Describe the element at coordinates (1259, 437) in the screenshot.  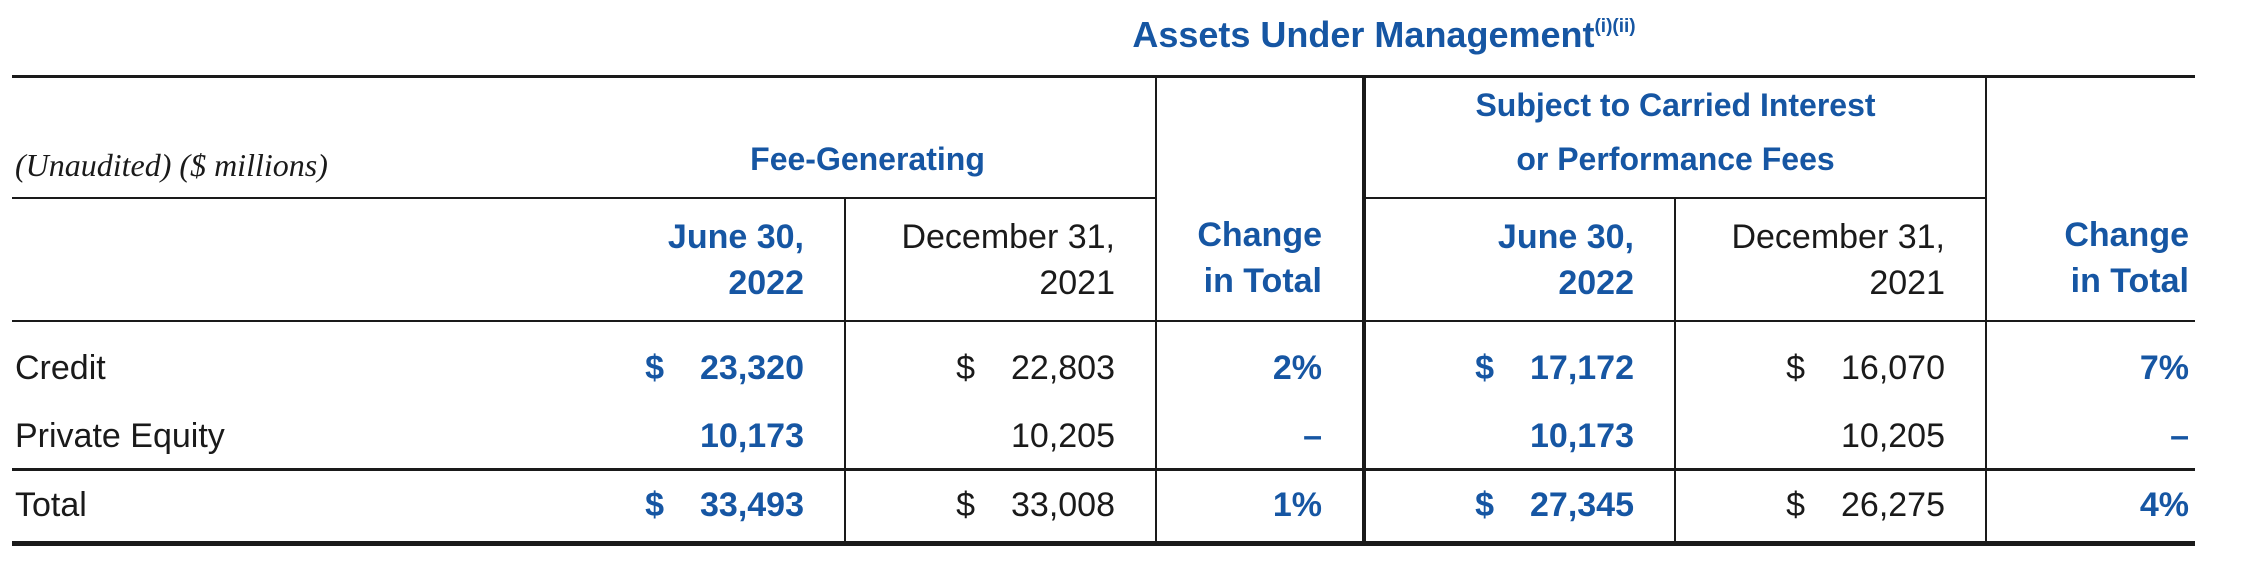
I see `pe-change-fee-generating: –` at that location.